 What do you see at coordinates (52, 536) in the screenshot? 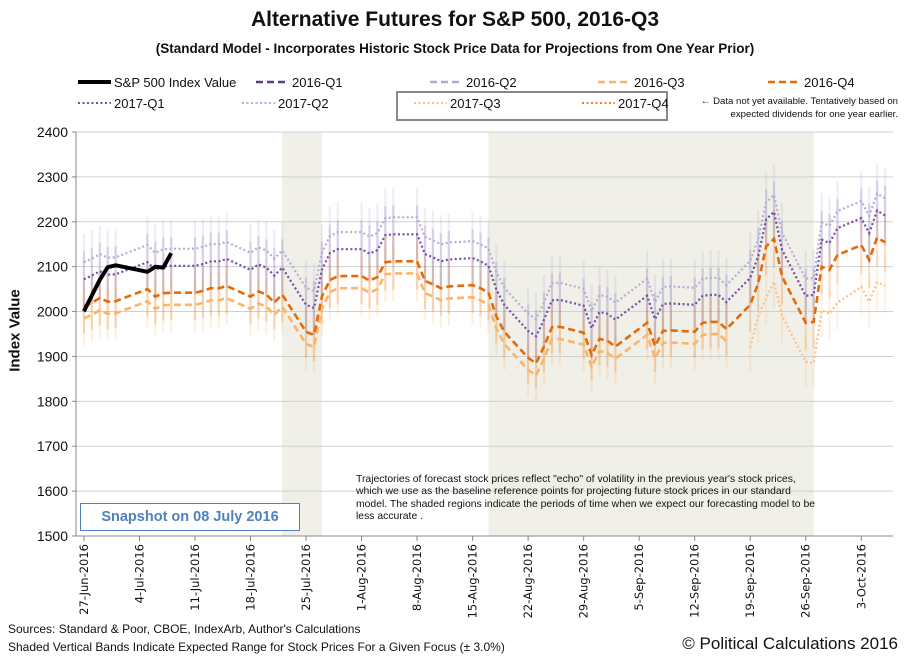
I see `y-tick-label: 1500` at bounding box center [52, 536].